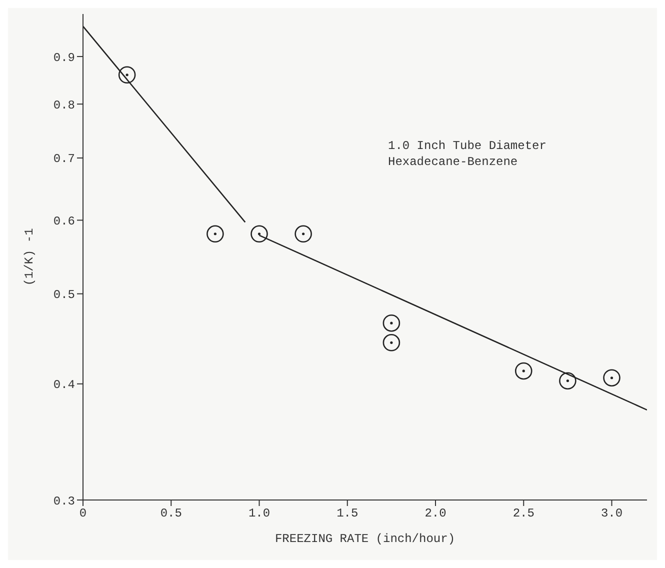  I want to click on x-tick-label: 0.5, so click(171, 513).